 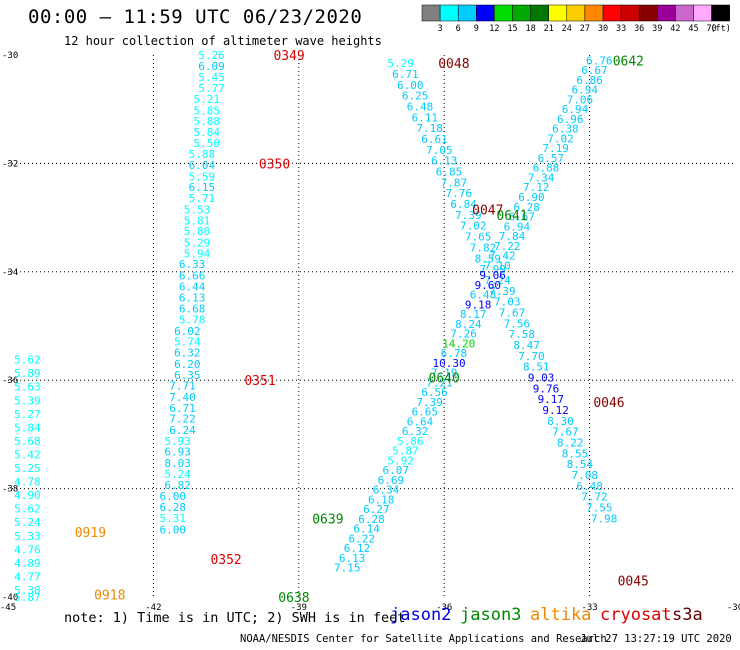 What do you see at coordinates (512, 312) in the screenshot?
I see `swh-value: 7.67` at bounding box center [512, 312].